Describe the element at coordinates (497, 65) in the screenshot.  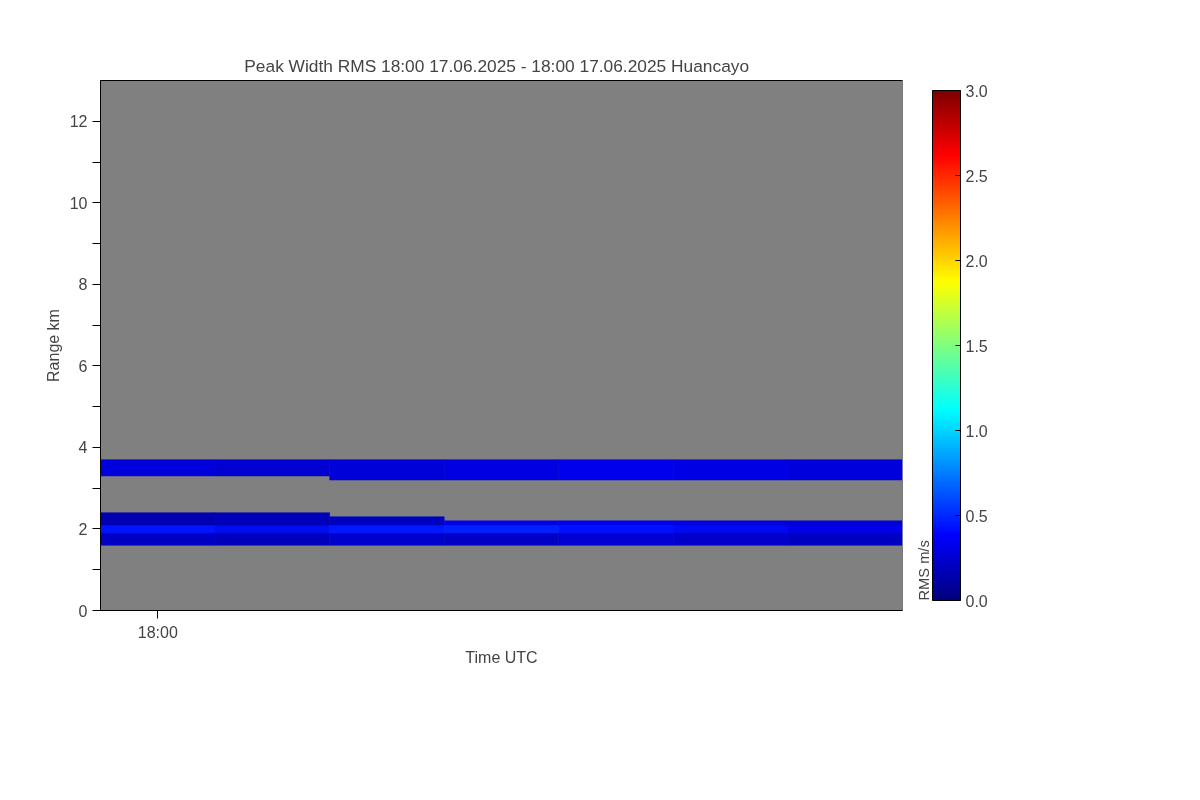
I see `chart-title: Peak Width RMS 18:00 17.06.2025 - 18:00 17.06.2025 Huancayo` at that location.